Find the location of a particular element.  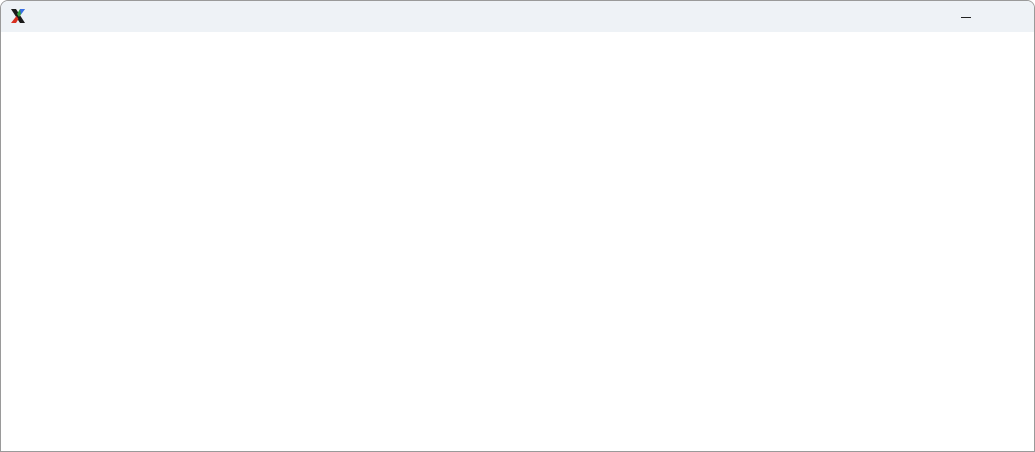

minimize-button is located at coordinates (966, 16).